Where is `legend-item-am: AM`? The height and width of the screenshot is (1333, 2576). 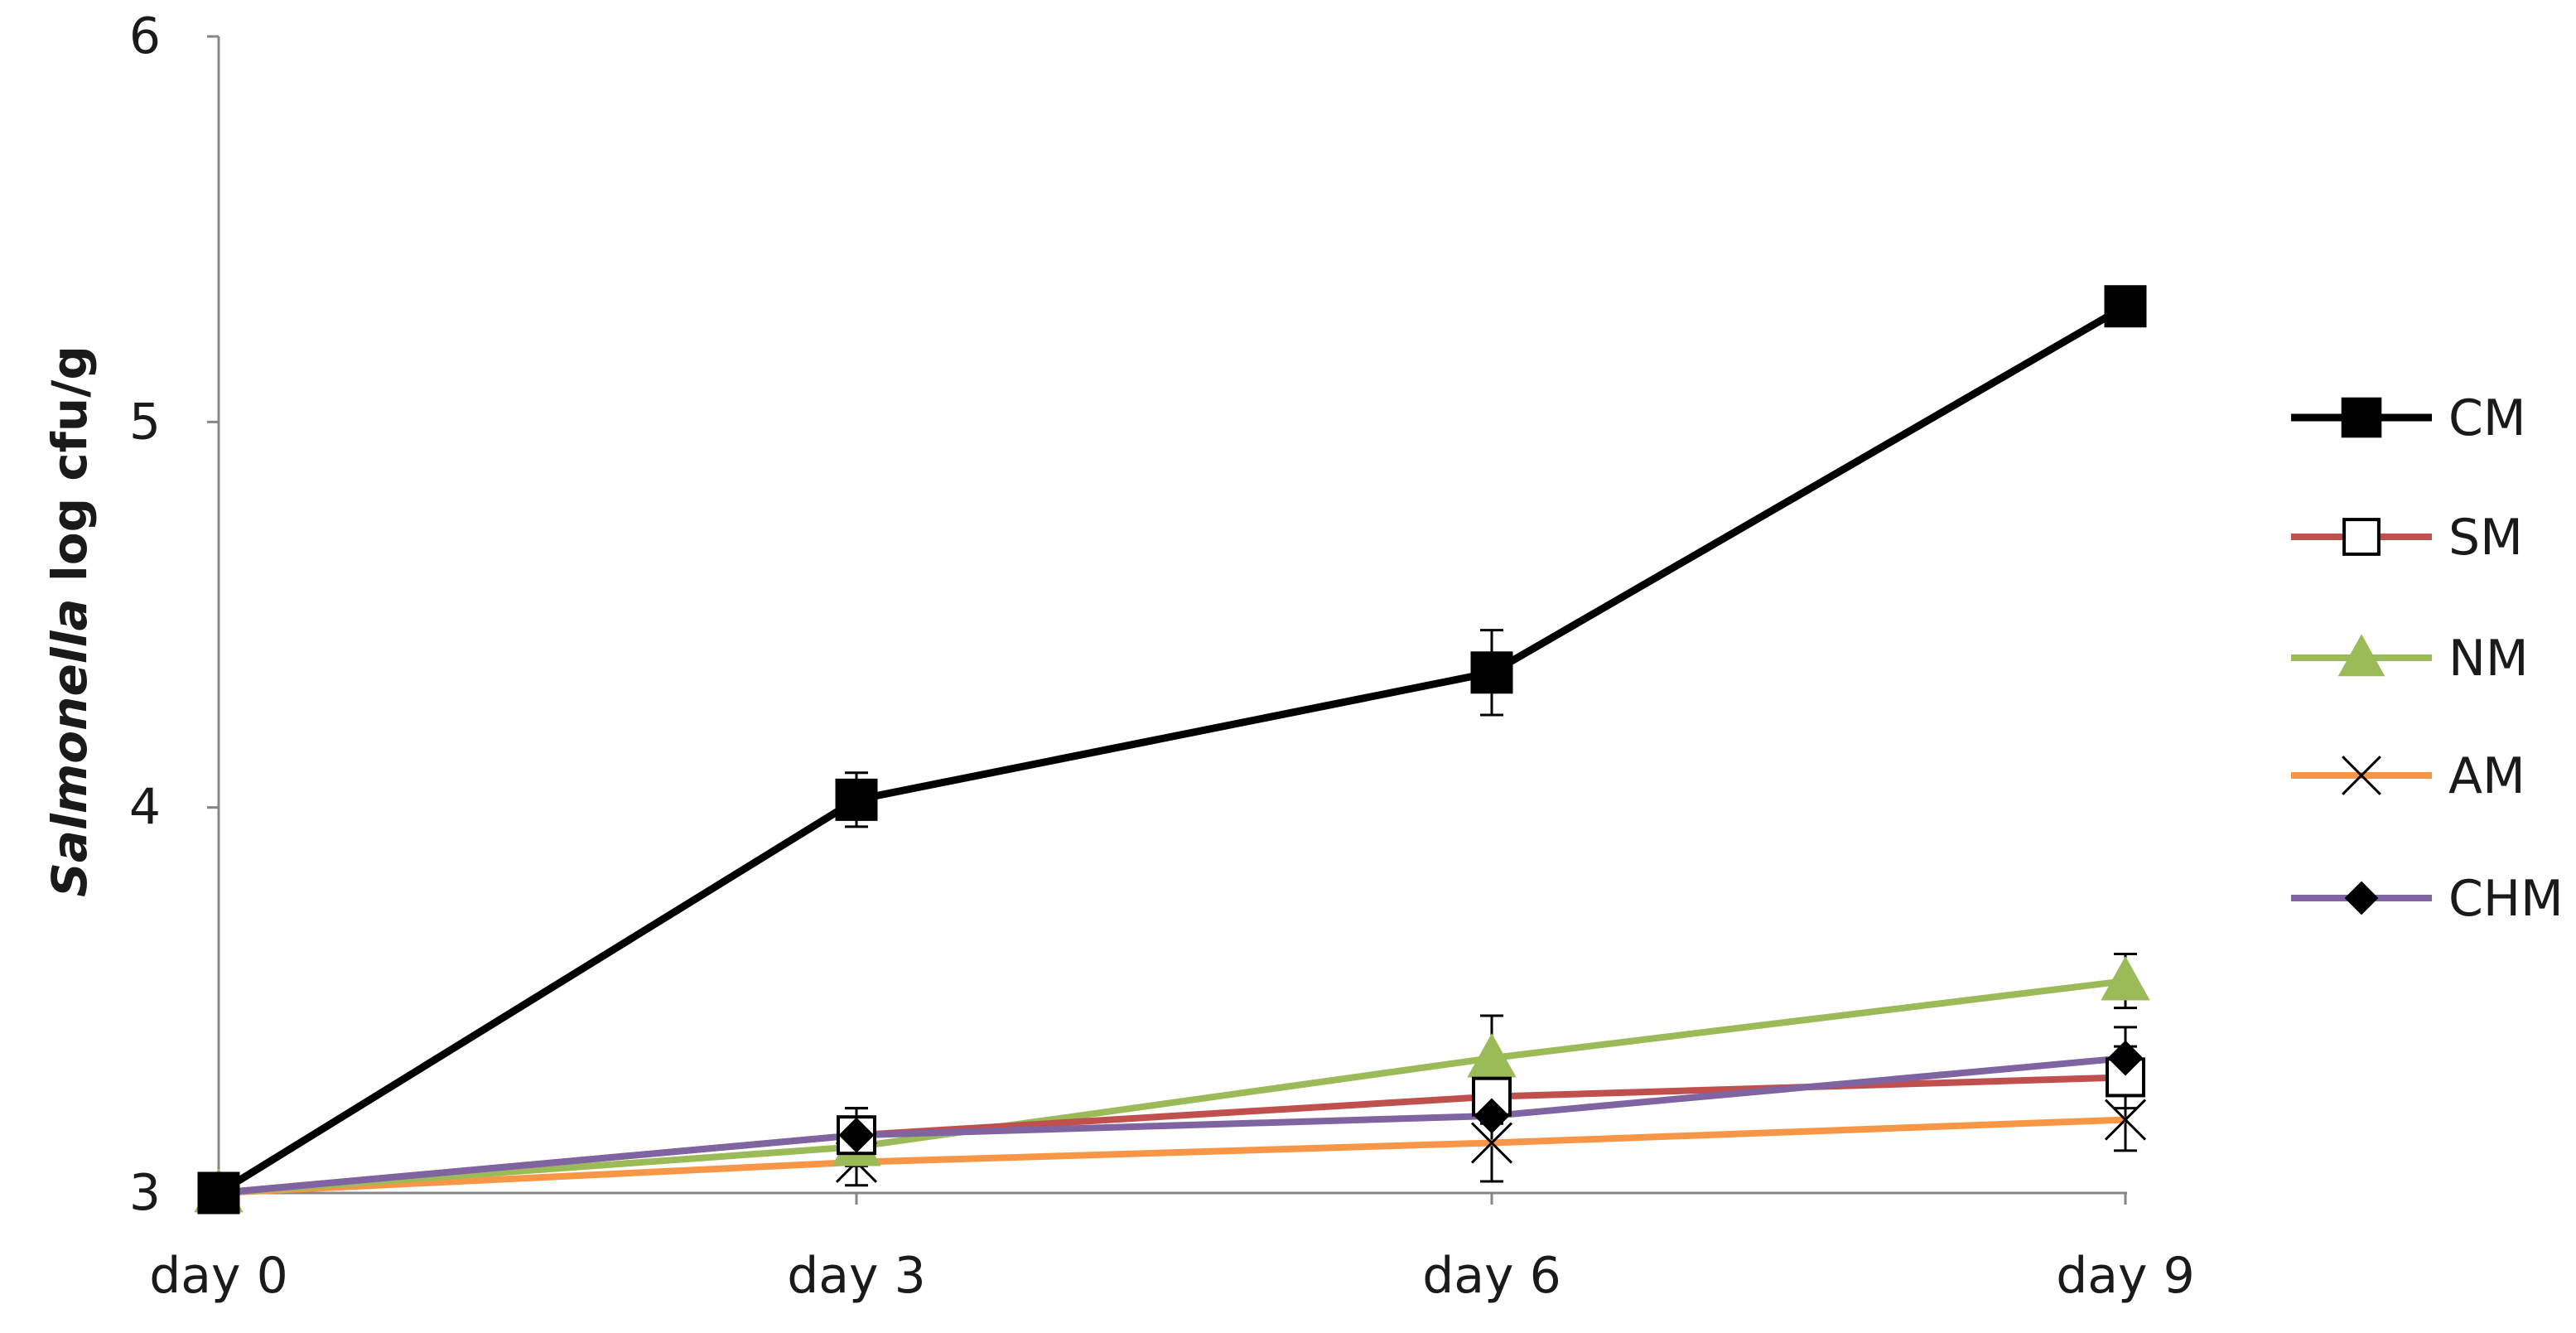
legend-item-am: AM is located at coordinates (2408, 776).